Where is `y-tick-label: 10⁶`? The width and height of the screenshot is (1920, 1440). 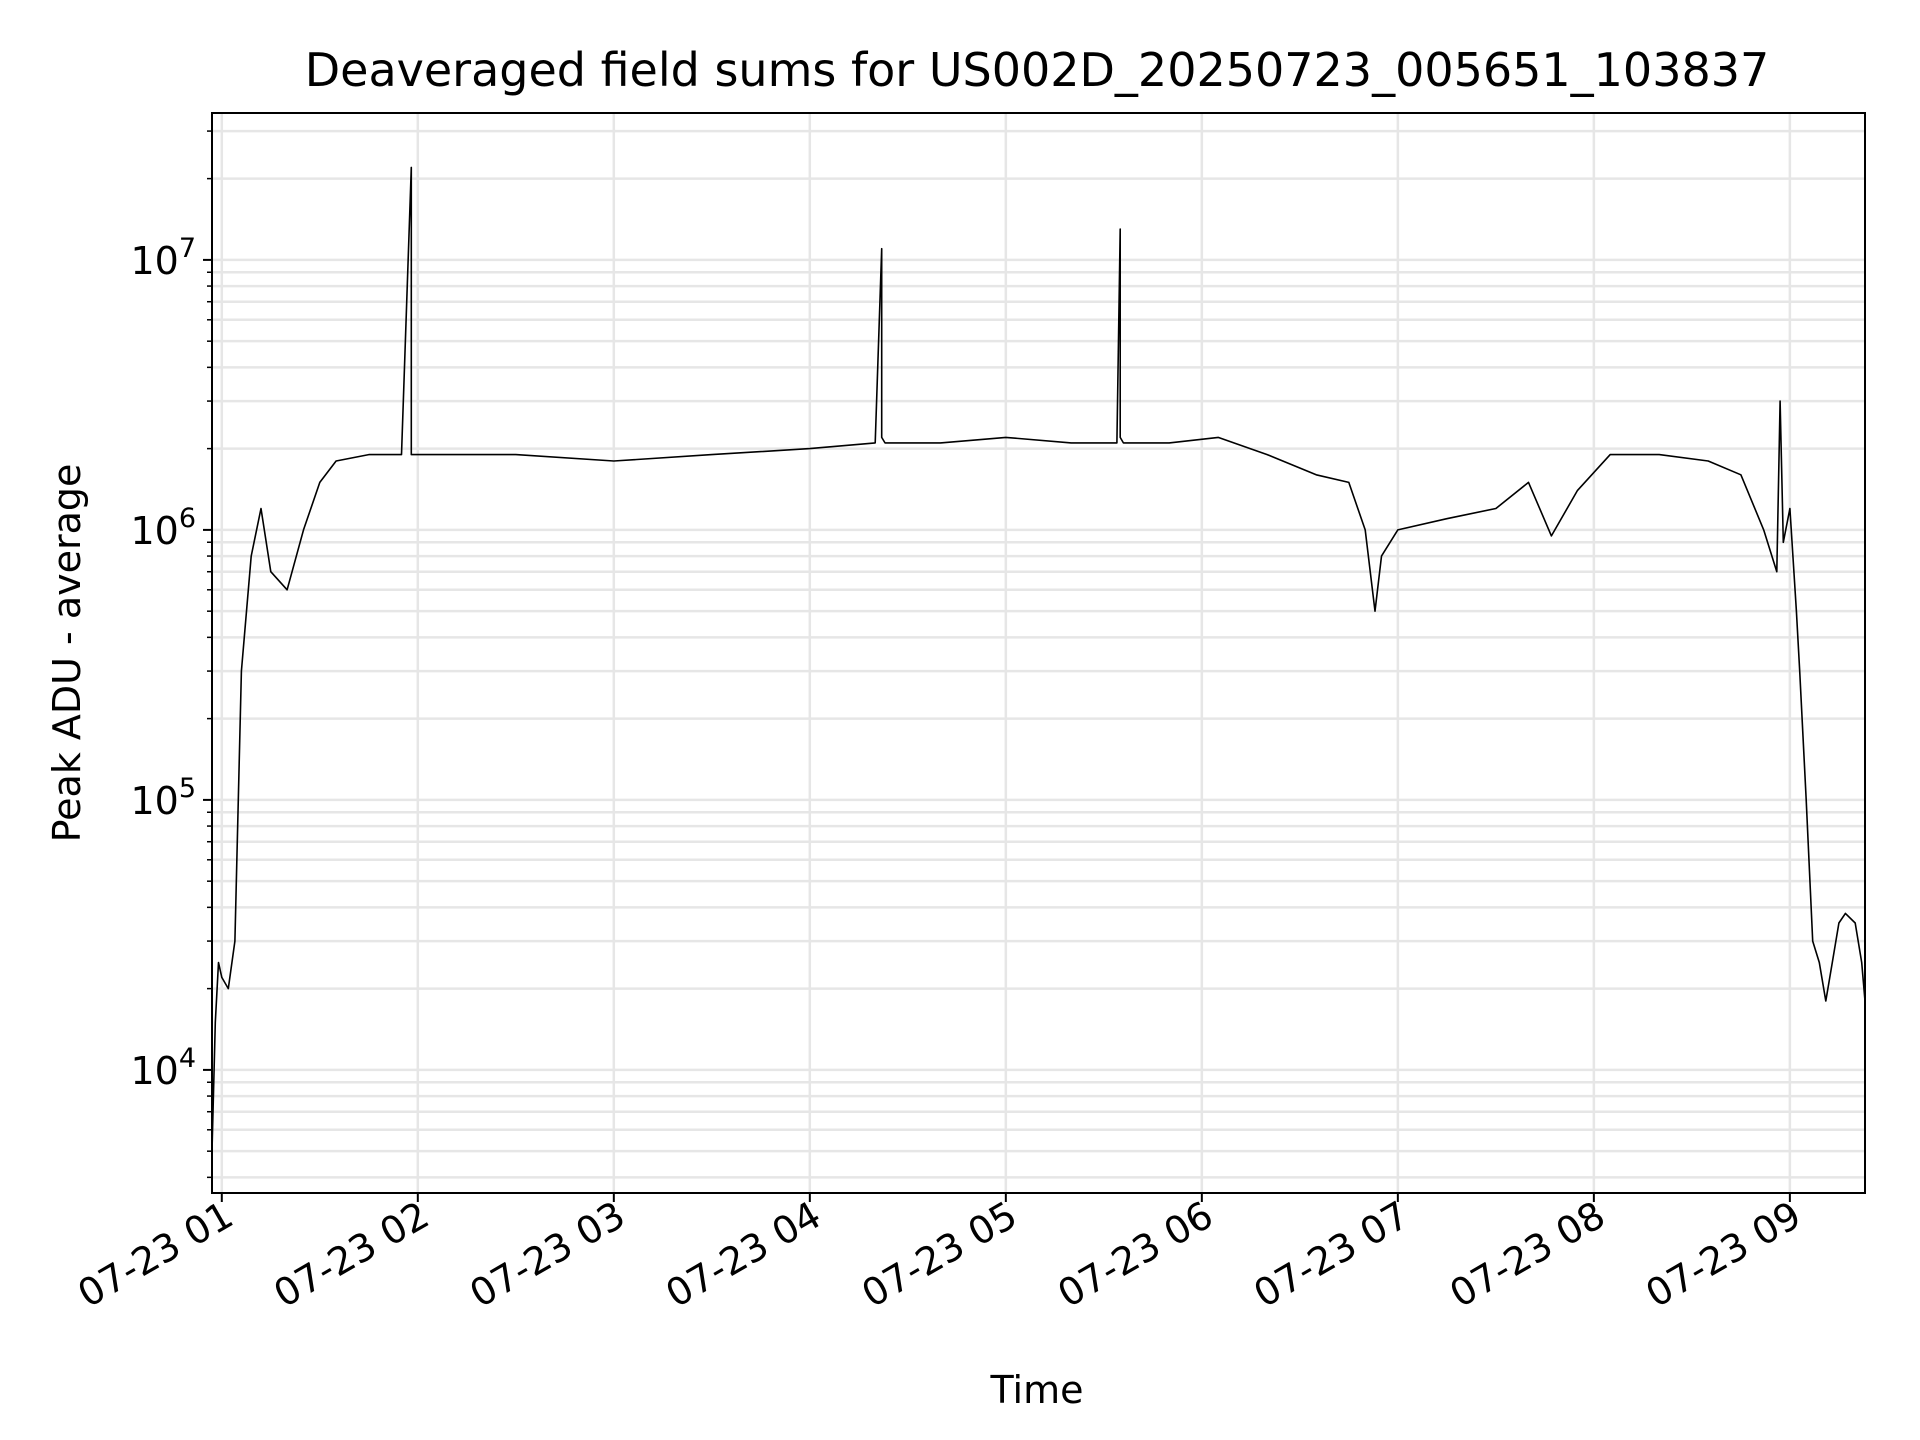 y-tick-label: 10⁶ is located at coordinates (163, 528).